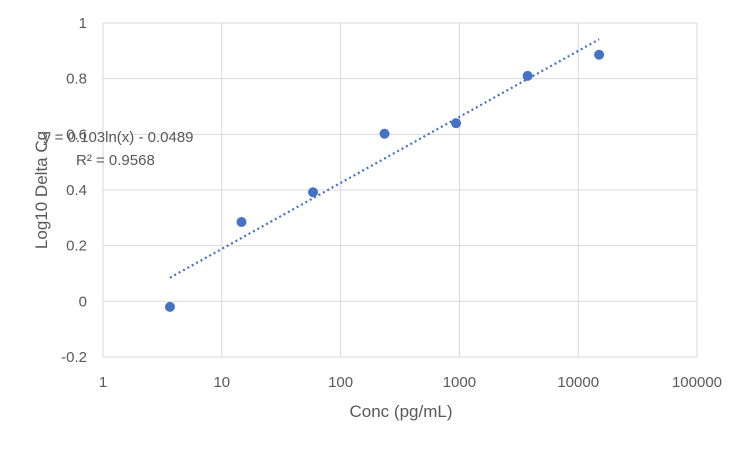  What do you see at coordinates (74, 357) in the screenshot?
I see `y-tick-label: -0.2` at bounding box center [74, 357].